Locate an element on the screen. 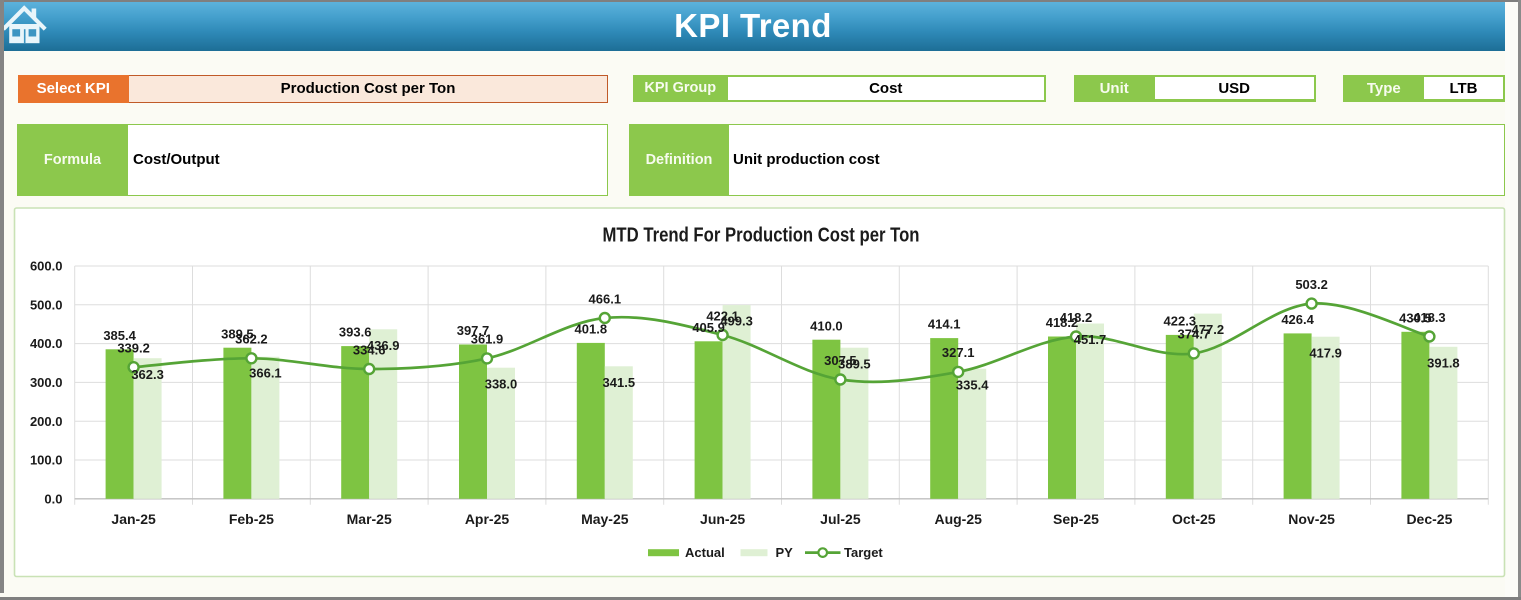 The height and width of the screenshot is (600, 1521). svg-text: Aug-25 is located at coordinates (958, 519).